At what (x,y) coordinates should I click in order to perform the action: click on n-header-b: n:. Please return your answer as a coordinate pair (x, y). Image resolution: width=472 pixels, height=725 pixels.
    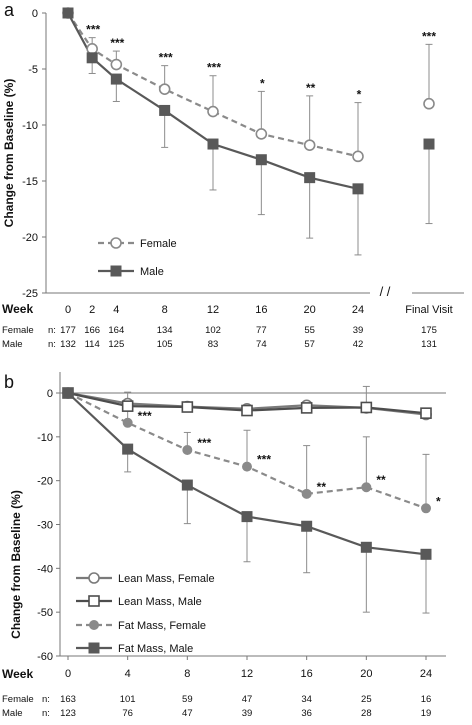
    Looking at the image, I should click on (46, 699).